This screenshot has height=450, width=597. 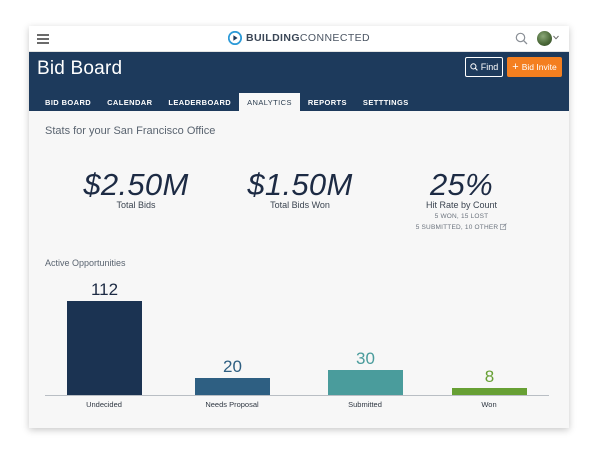 What do you see at coordinates (232, 386) in the screenshot?
I see `bar-needs-proposal` at bounding box center [232, 386].